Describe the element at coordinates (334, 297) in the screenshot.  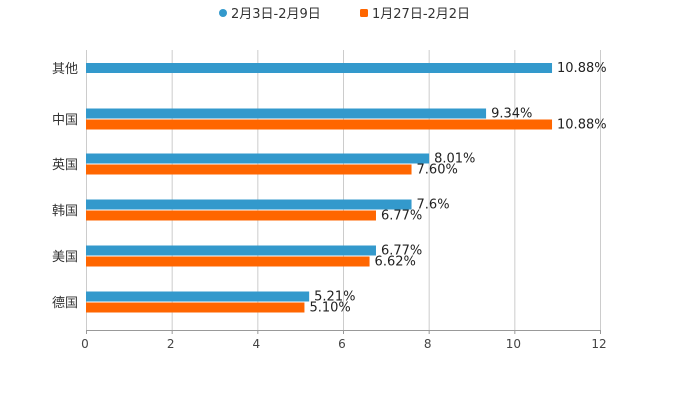
I see `data-label-week1-5: 5.21%` at that location.